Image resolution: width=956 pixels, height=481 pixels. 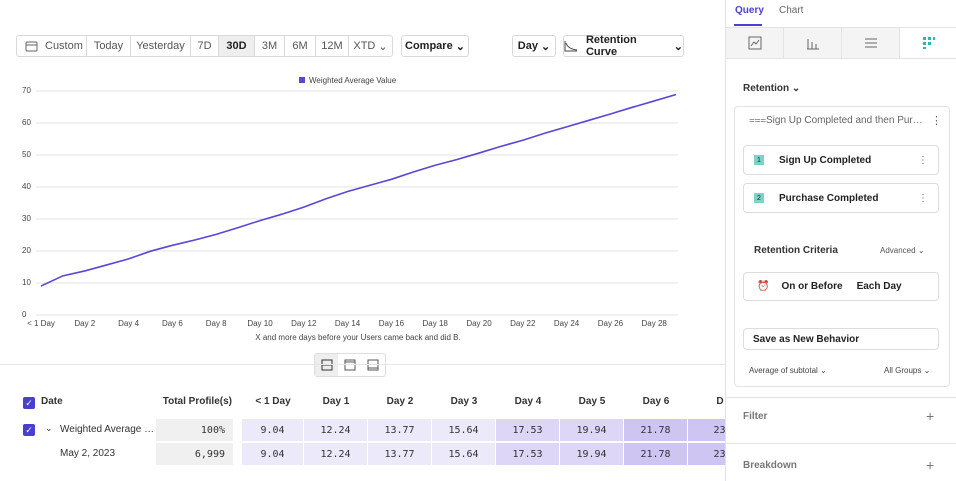 I want to click on view-table, so click(x=373, y=365).